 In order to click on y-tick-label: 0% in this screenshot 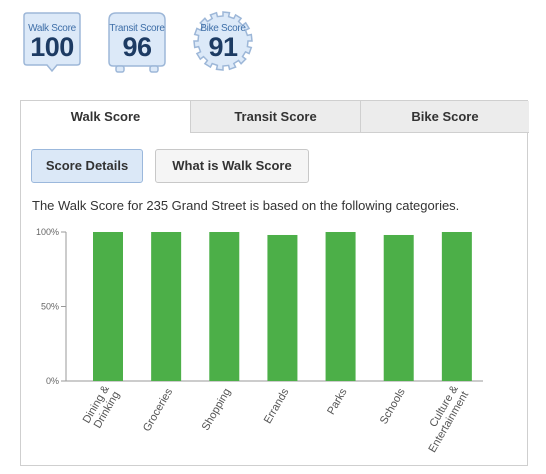, I will do `click(52, 381)`.